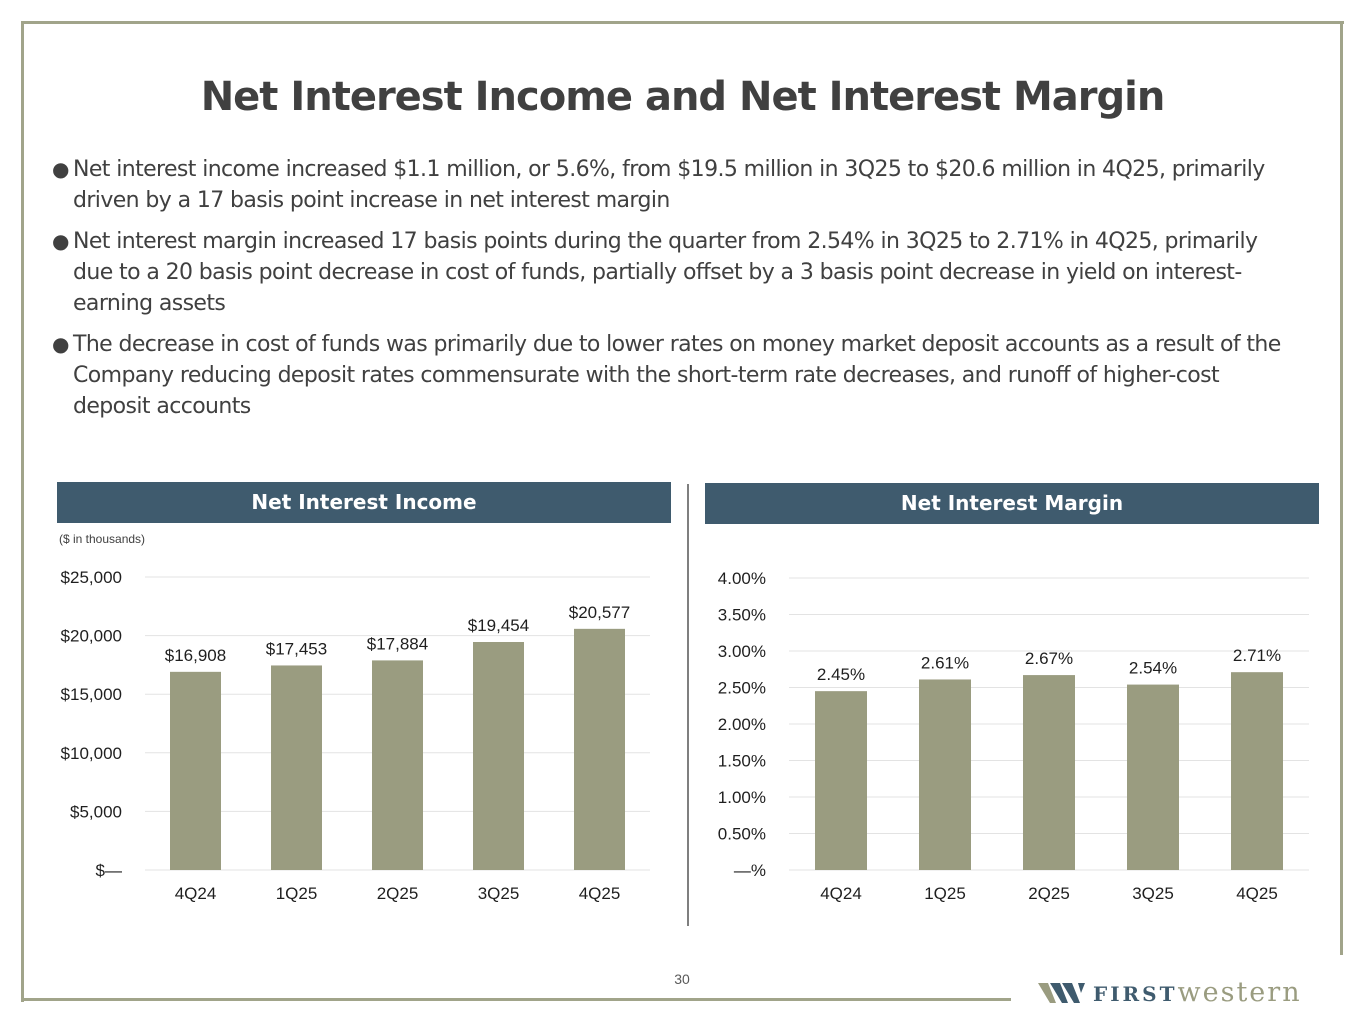 This screenshot has width=1365, height=1024. Describe the element at coordinates (195, 655) in the screenshot. I see `data-label: $16,908` at that location.